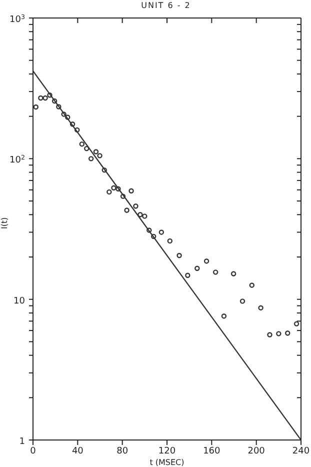 Image resolution: width=311 pixels, height=467 pixels. Describe the element at coordinates (301, 451) in the screenshot. I see `x-tick-label: 240` at that location.